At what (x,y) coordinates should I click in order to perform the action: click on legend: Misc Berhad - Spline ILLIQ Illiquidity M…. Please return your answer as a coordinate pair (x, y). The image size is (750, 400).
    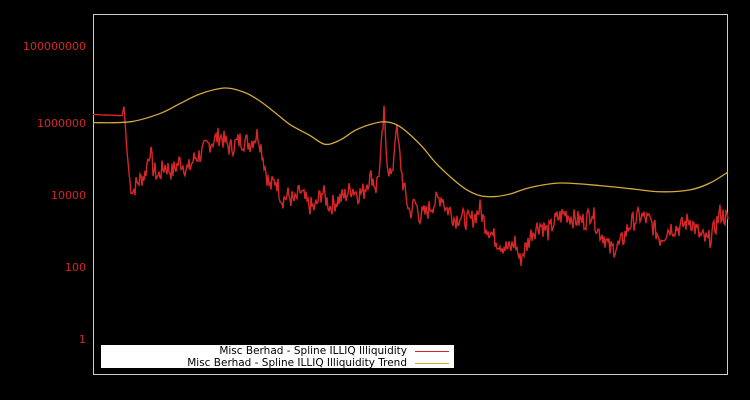
    Looking at the image, I should click on (277, 357).